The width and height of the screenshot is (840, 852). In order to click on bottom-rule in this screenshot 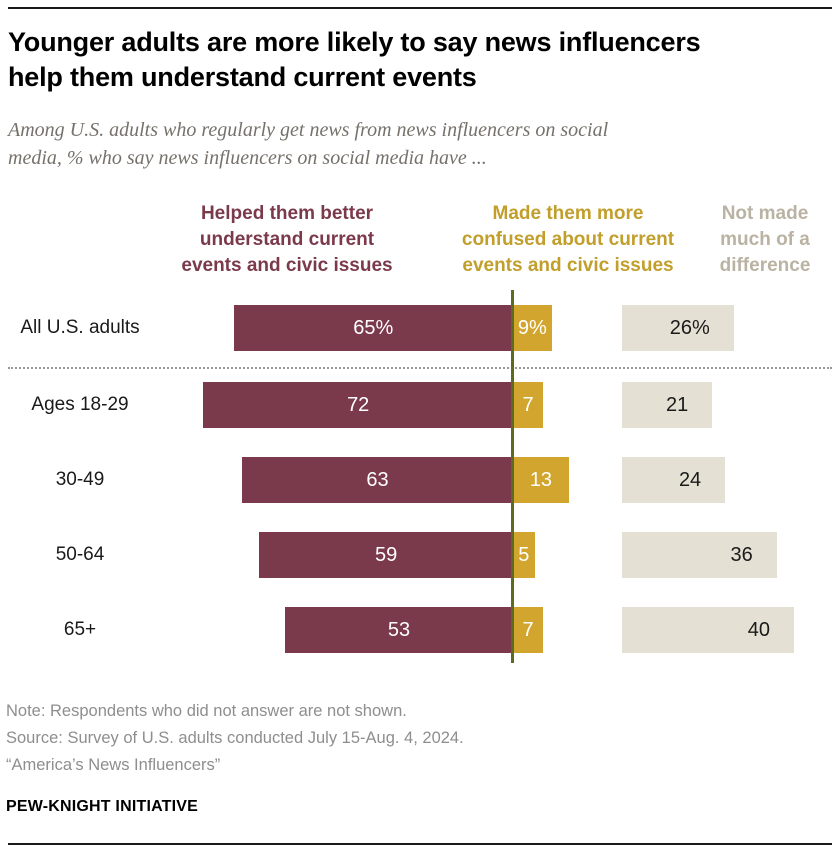, I will do `click(420, 844)`.